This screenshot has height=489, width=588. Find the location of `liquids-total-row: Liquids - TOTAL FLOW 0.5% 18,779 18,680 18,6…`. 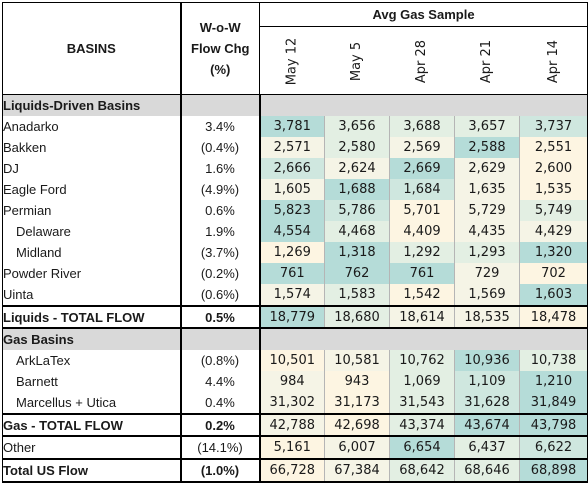

liquids-total-row: Liquids - TOTAL FLOW 0.5% 18,779 18,680 18,6… is located at coordinates (295, 317).